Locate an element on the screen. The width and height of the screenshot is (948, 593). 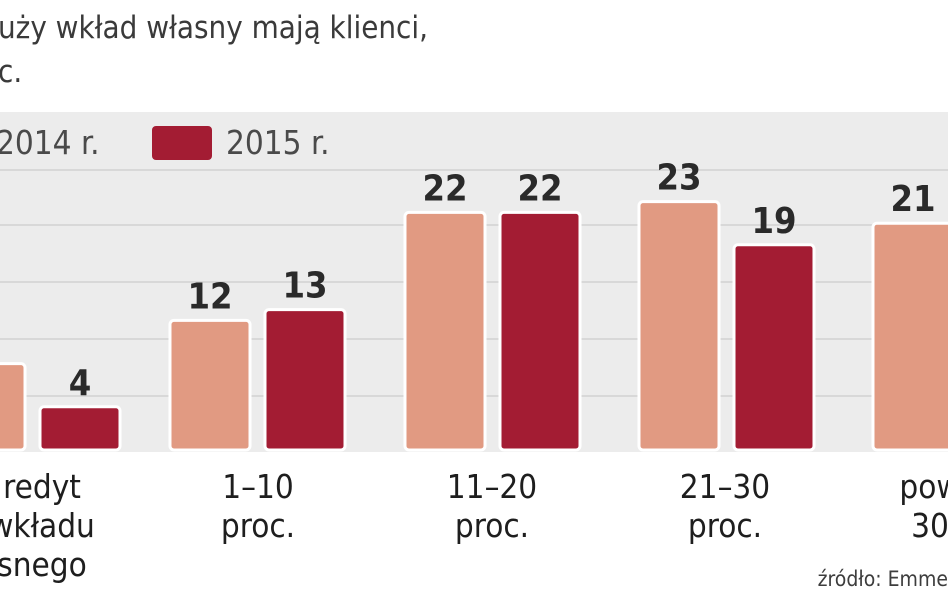
value-label-2015-0: 4 is located at coordinates (80, 383).